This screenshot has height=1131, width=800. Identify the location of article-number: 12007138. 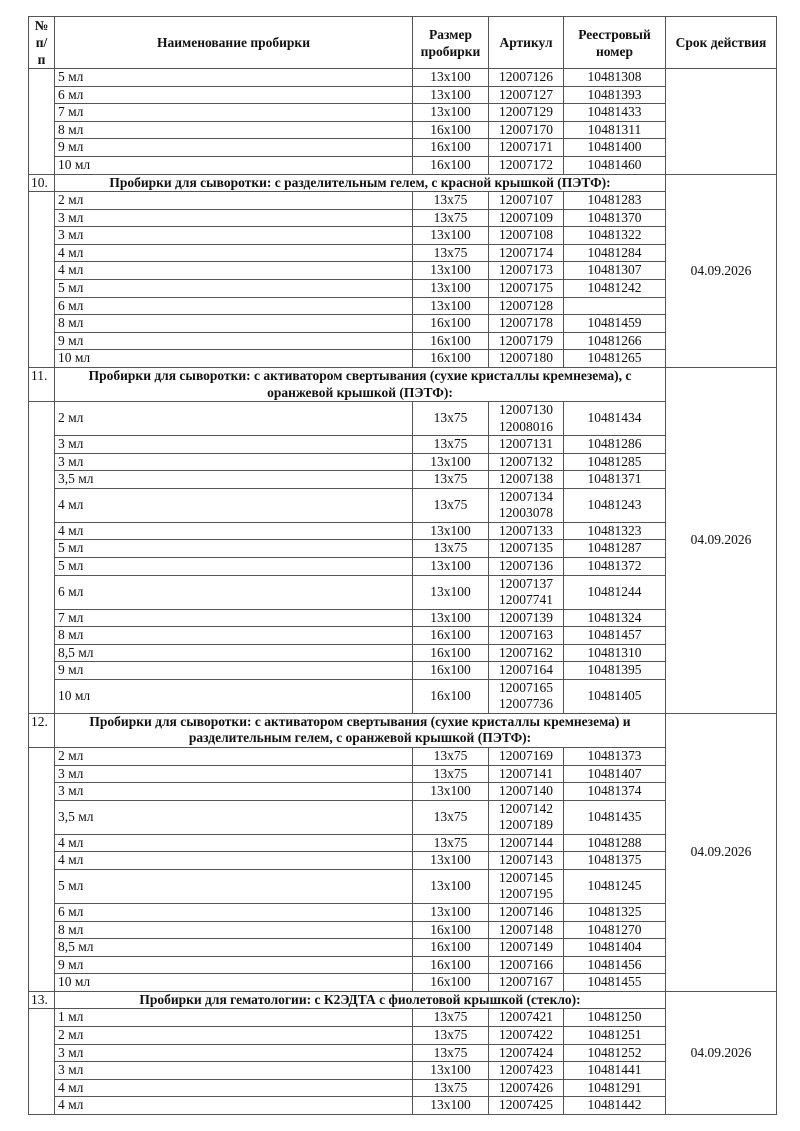
(526, 479).